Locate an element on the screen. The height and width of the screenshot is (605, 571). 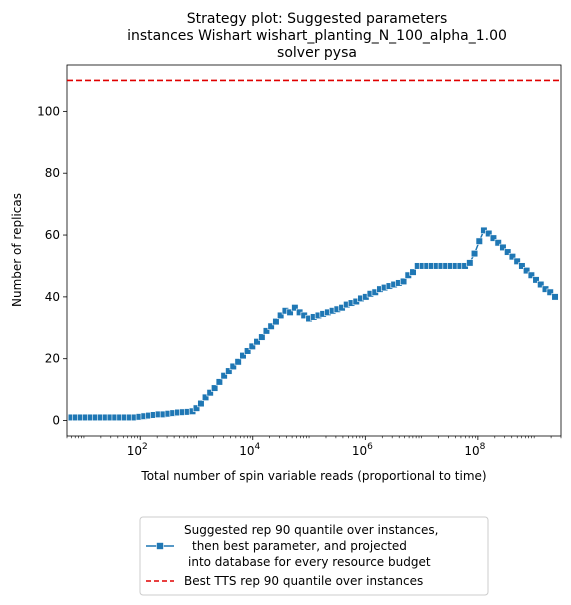
y-tick-label: 60 is located at coordinates (52, 235).